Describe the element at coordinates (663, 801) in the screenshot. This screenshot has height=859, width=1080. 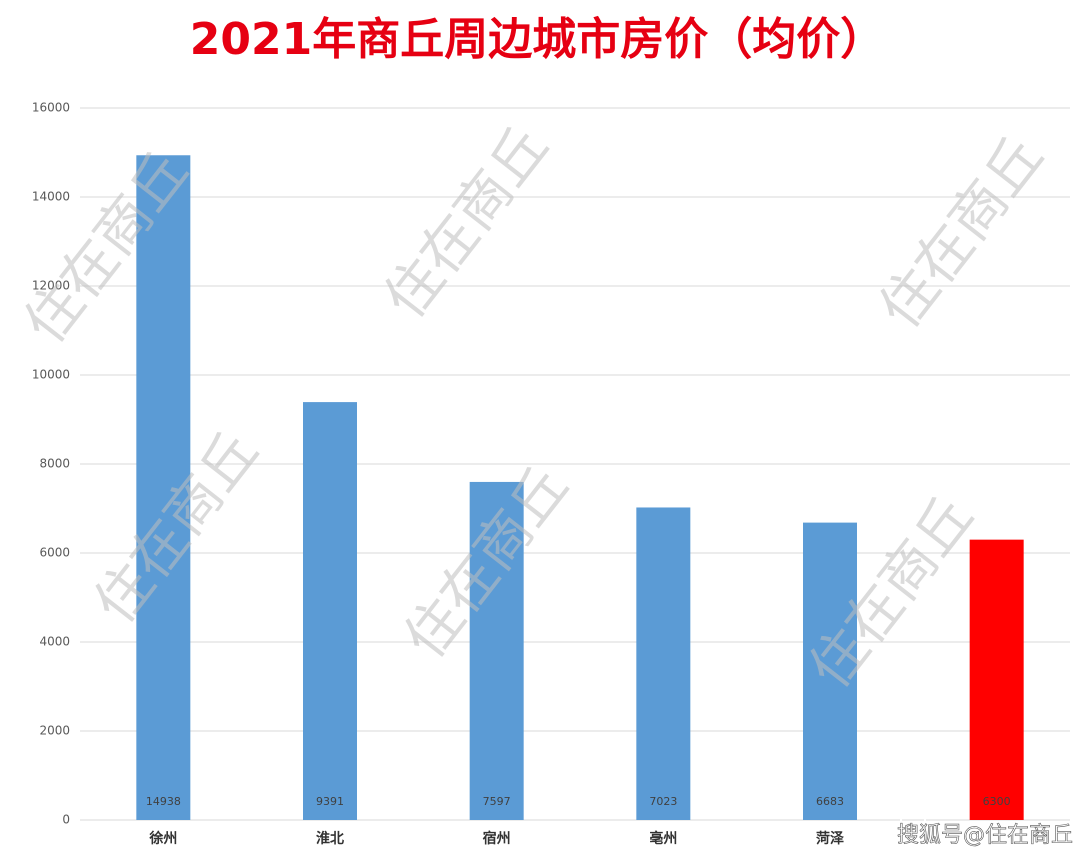
I see `value-label: 7023` at that location.